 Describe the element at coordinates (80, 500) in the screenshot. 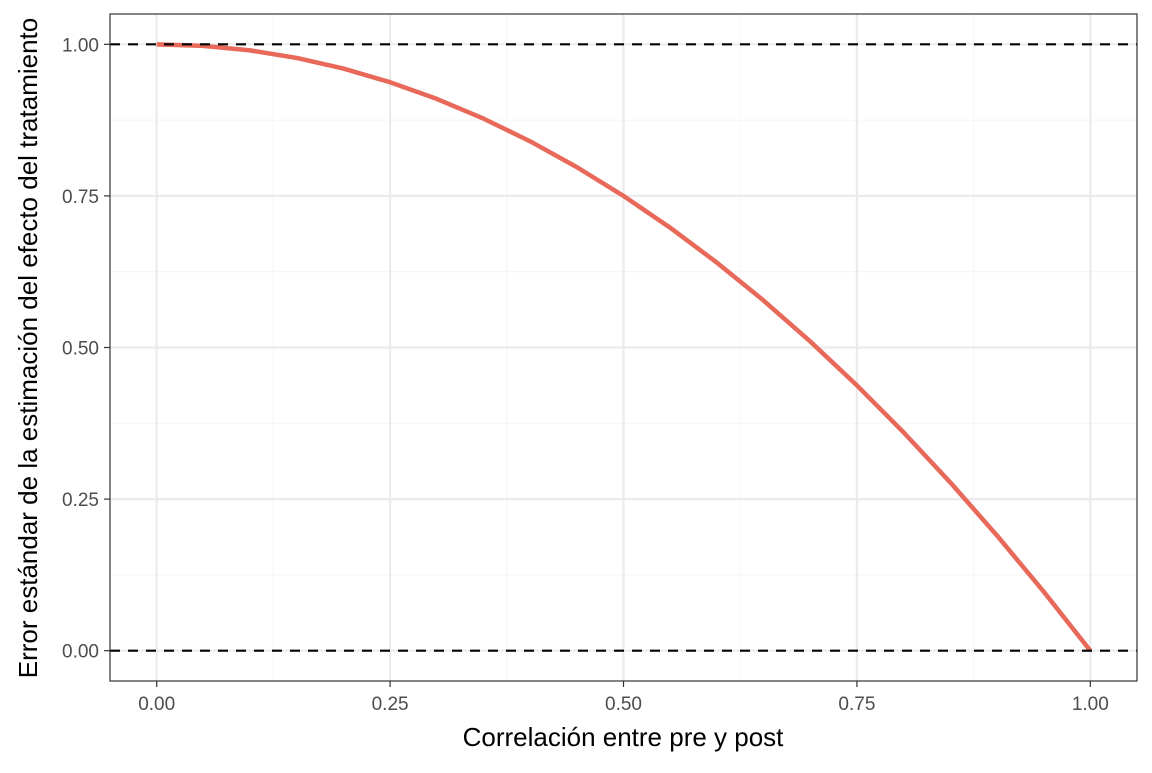

I see `y-tick-label: 0.25` at that location.